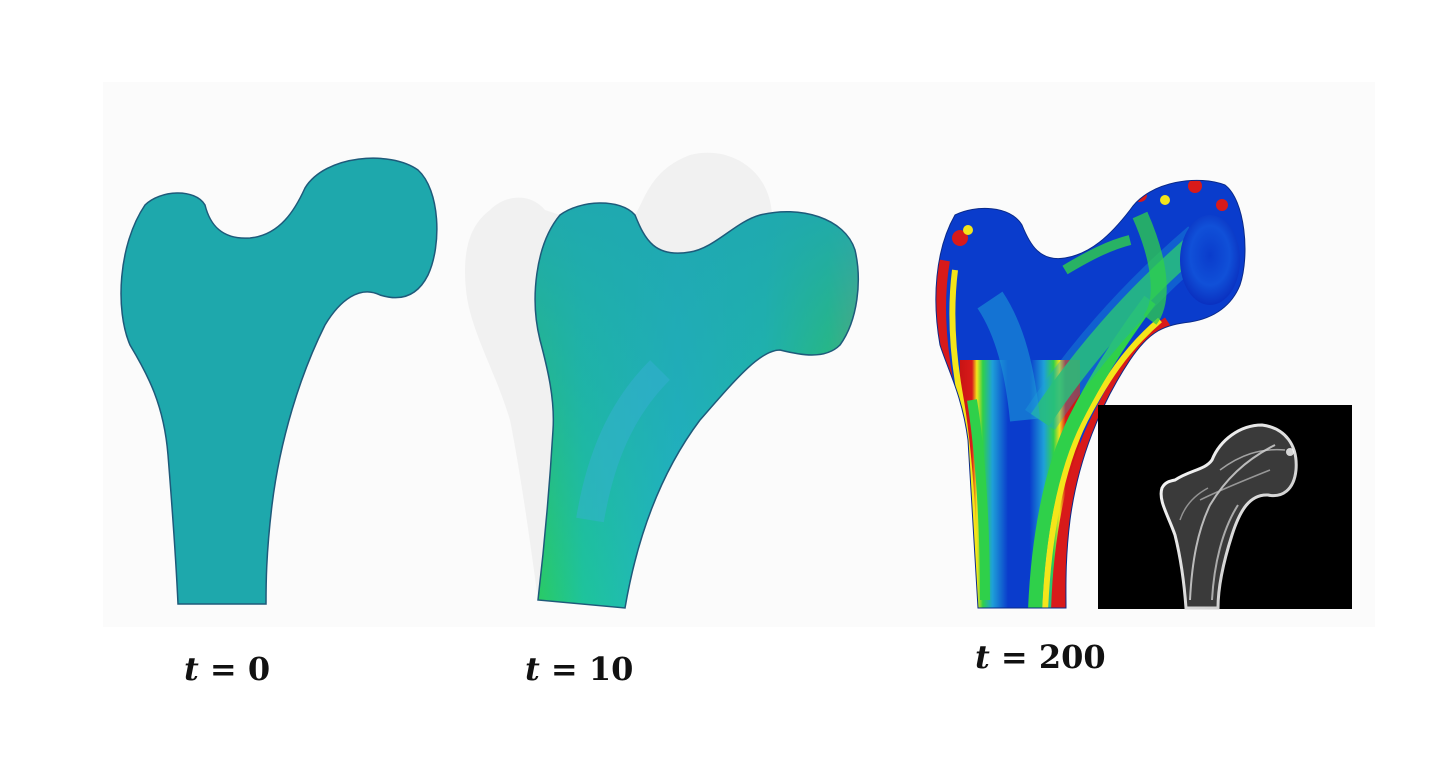 The height and width of the screenshot is (774, 1452). I want to click on femur-t200-shape, so click(1090, 394).